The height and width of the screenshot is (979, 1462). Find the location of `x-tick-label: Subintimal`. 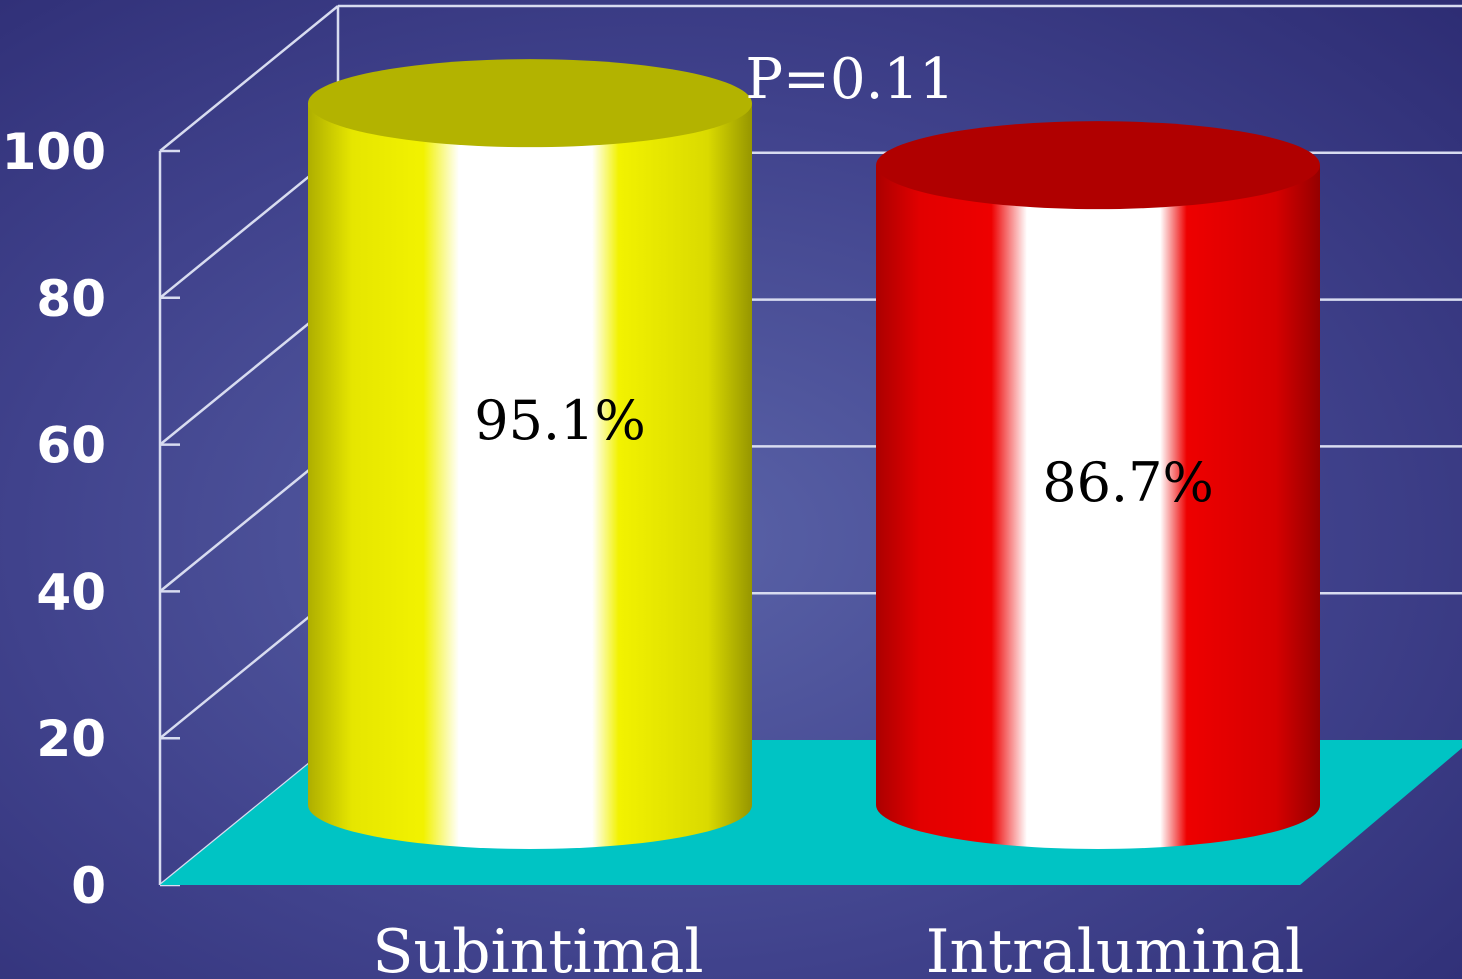

x-tick-label: Subintimal is located at coordinates (537, 948).